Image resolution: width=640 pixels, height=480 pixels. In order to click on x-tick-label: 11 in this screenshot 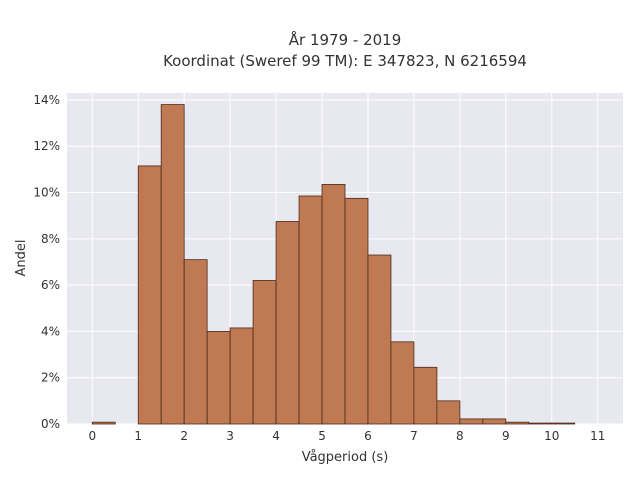, I will do `click(597, 436)`.